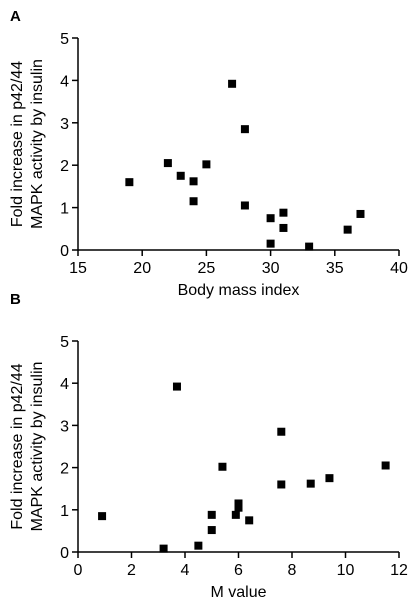  Describe the element at coordinates (64, 384) in the screenshot. I see `panel-b-y-tick-label: 4` at that location.